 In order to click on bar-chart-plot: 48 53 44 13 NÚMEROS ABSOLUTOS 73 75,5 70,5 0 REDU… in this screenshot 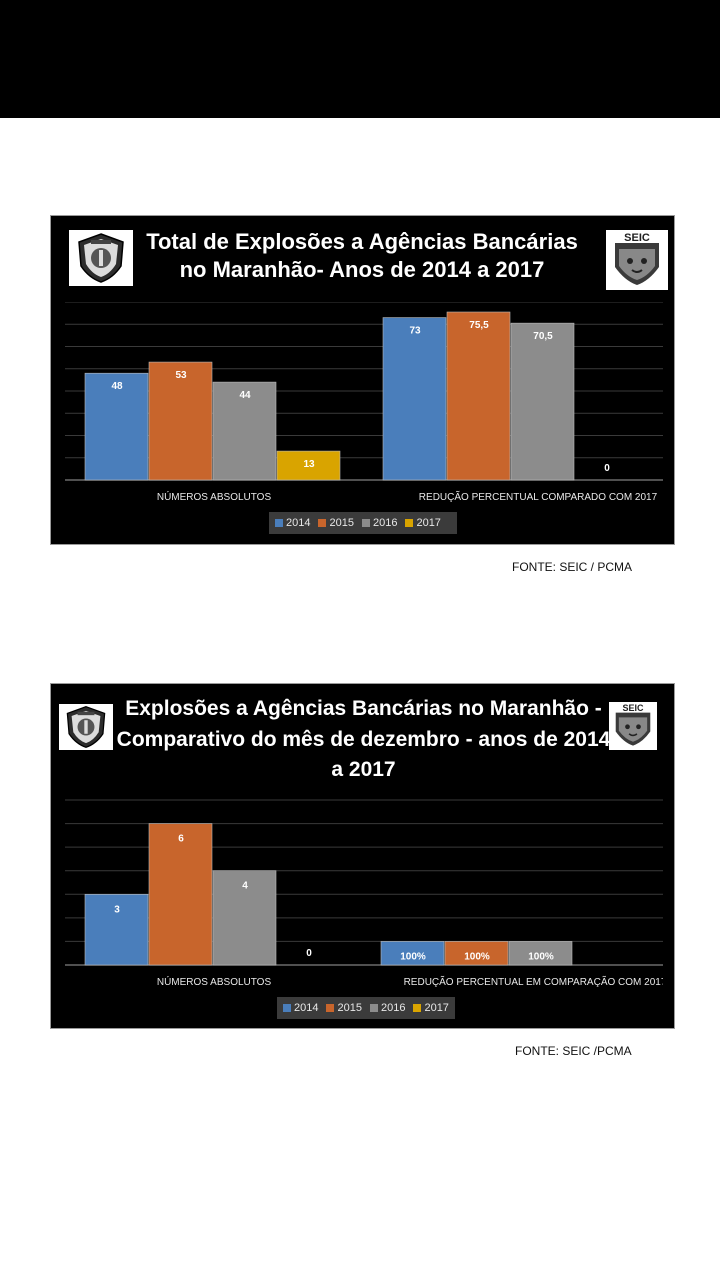, I will do `click(364, 402)`.